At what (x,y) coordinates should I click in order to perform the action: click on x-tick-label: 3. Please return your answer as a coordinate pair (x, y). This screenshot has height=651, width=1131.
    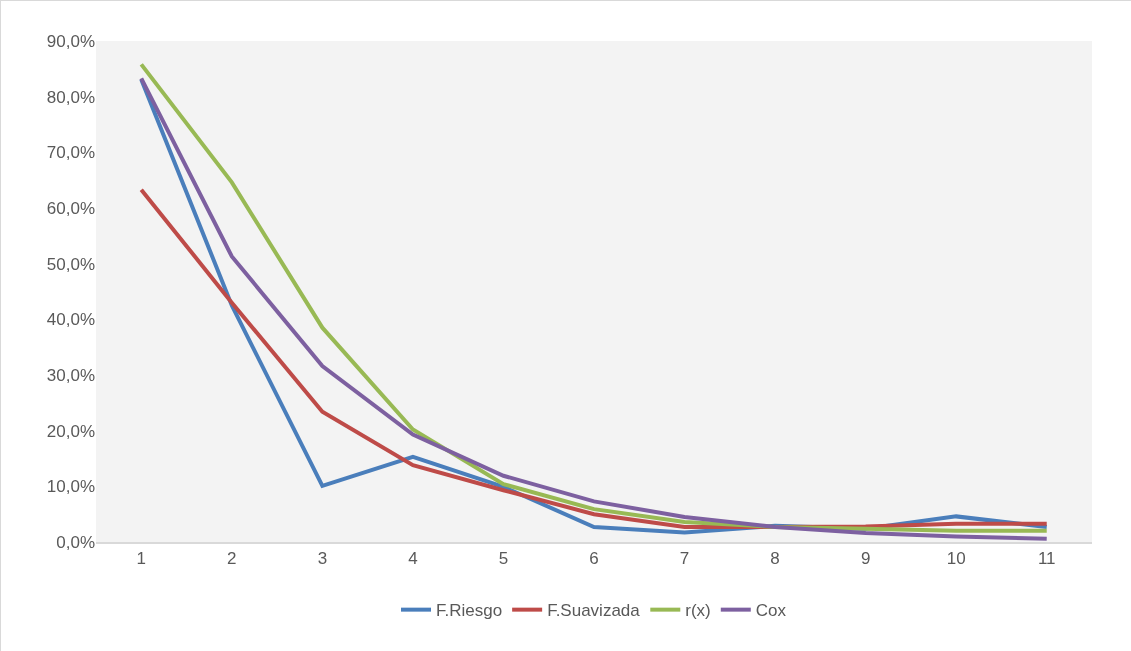
    Looking at the image, I should click on (322, 559).